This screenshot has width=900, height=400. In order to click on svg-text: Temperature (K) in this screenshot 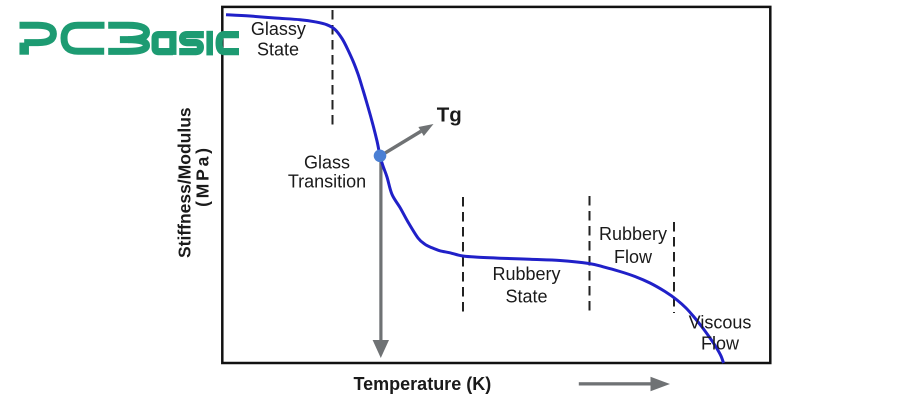, I will do `click(423, 384)`.